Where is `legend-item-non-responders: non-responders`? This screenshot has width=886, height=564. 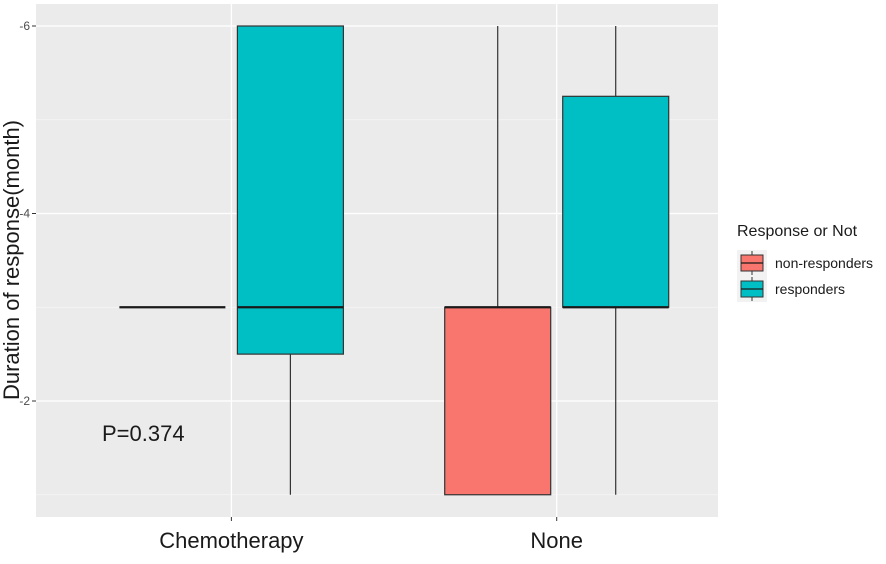
legend-item-non-responders: non-responders is located at coordinates (805, 263).